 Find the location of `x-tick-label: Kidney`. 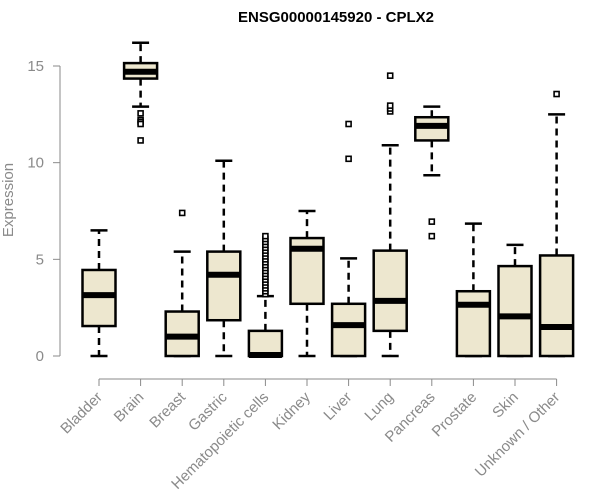

x-tick-label: Kidney is located at coordinates (291, 410).